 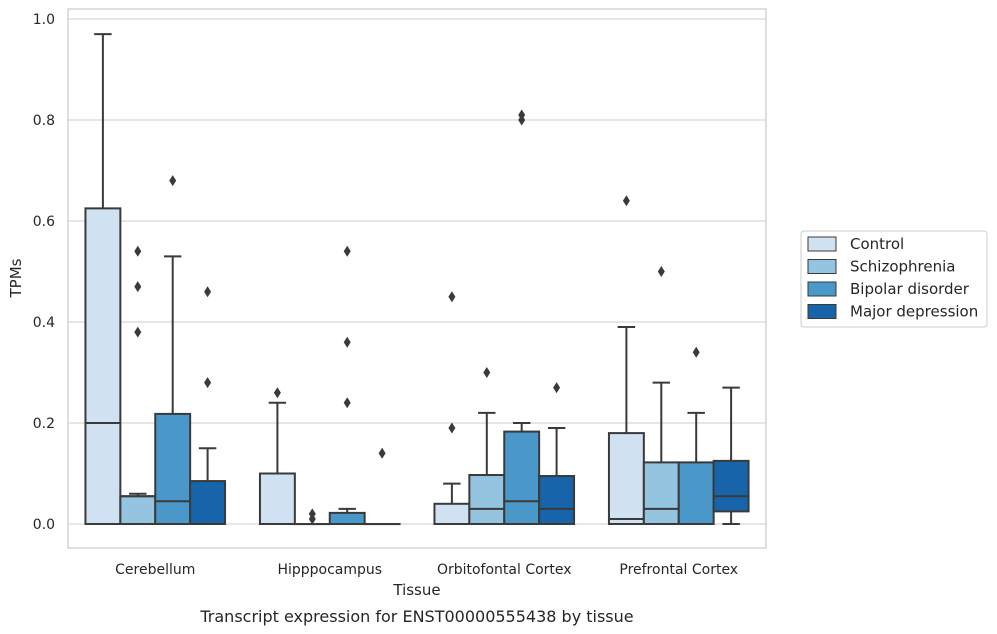 I want to click on y-tick-label: 0.4, so click(x=44, y=323).